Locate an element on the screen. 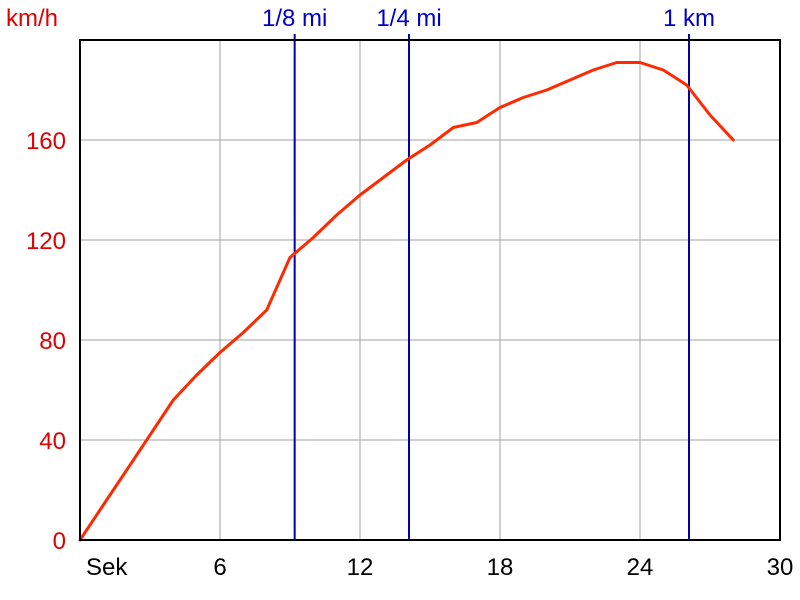  y-tick-label-3: 120 is located at coordinates (46, 241).